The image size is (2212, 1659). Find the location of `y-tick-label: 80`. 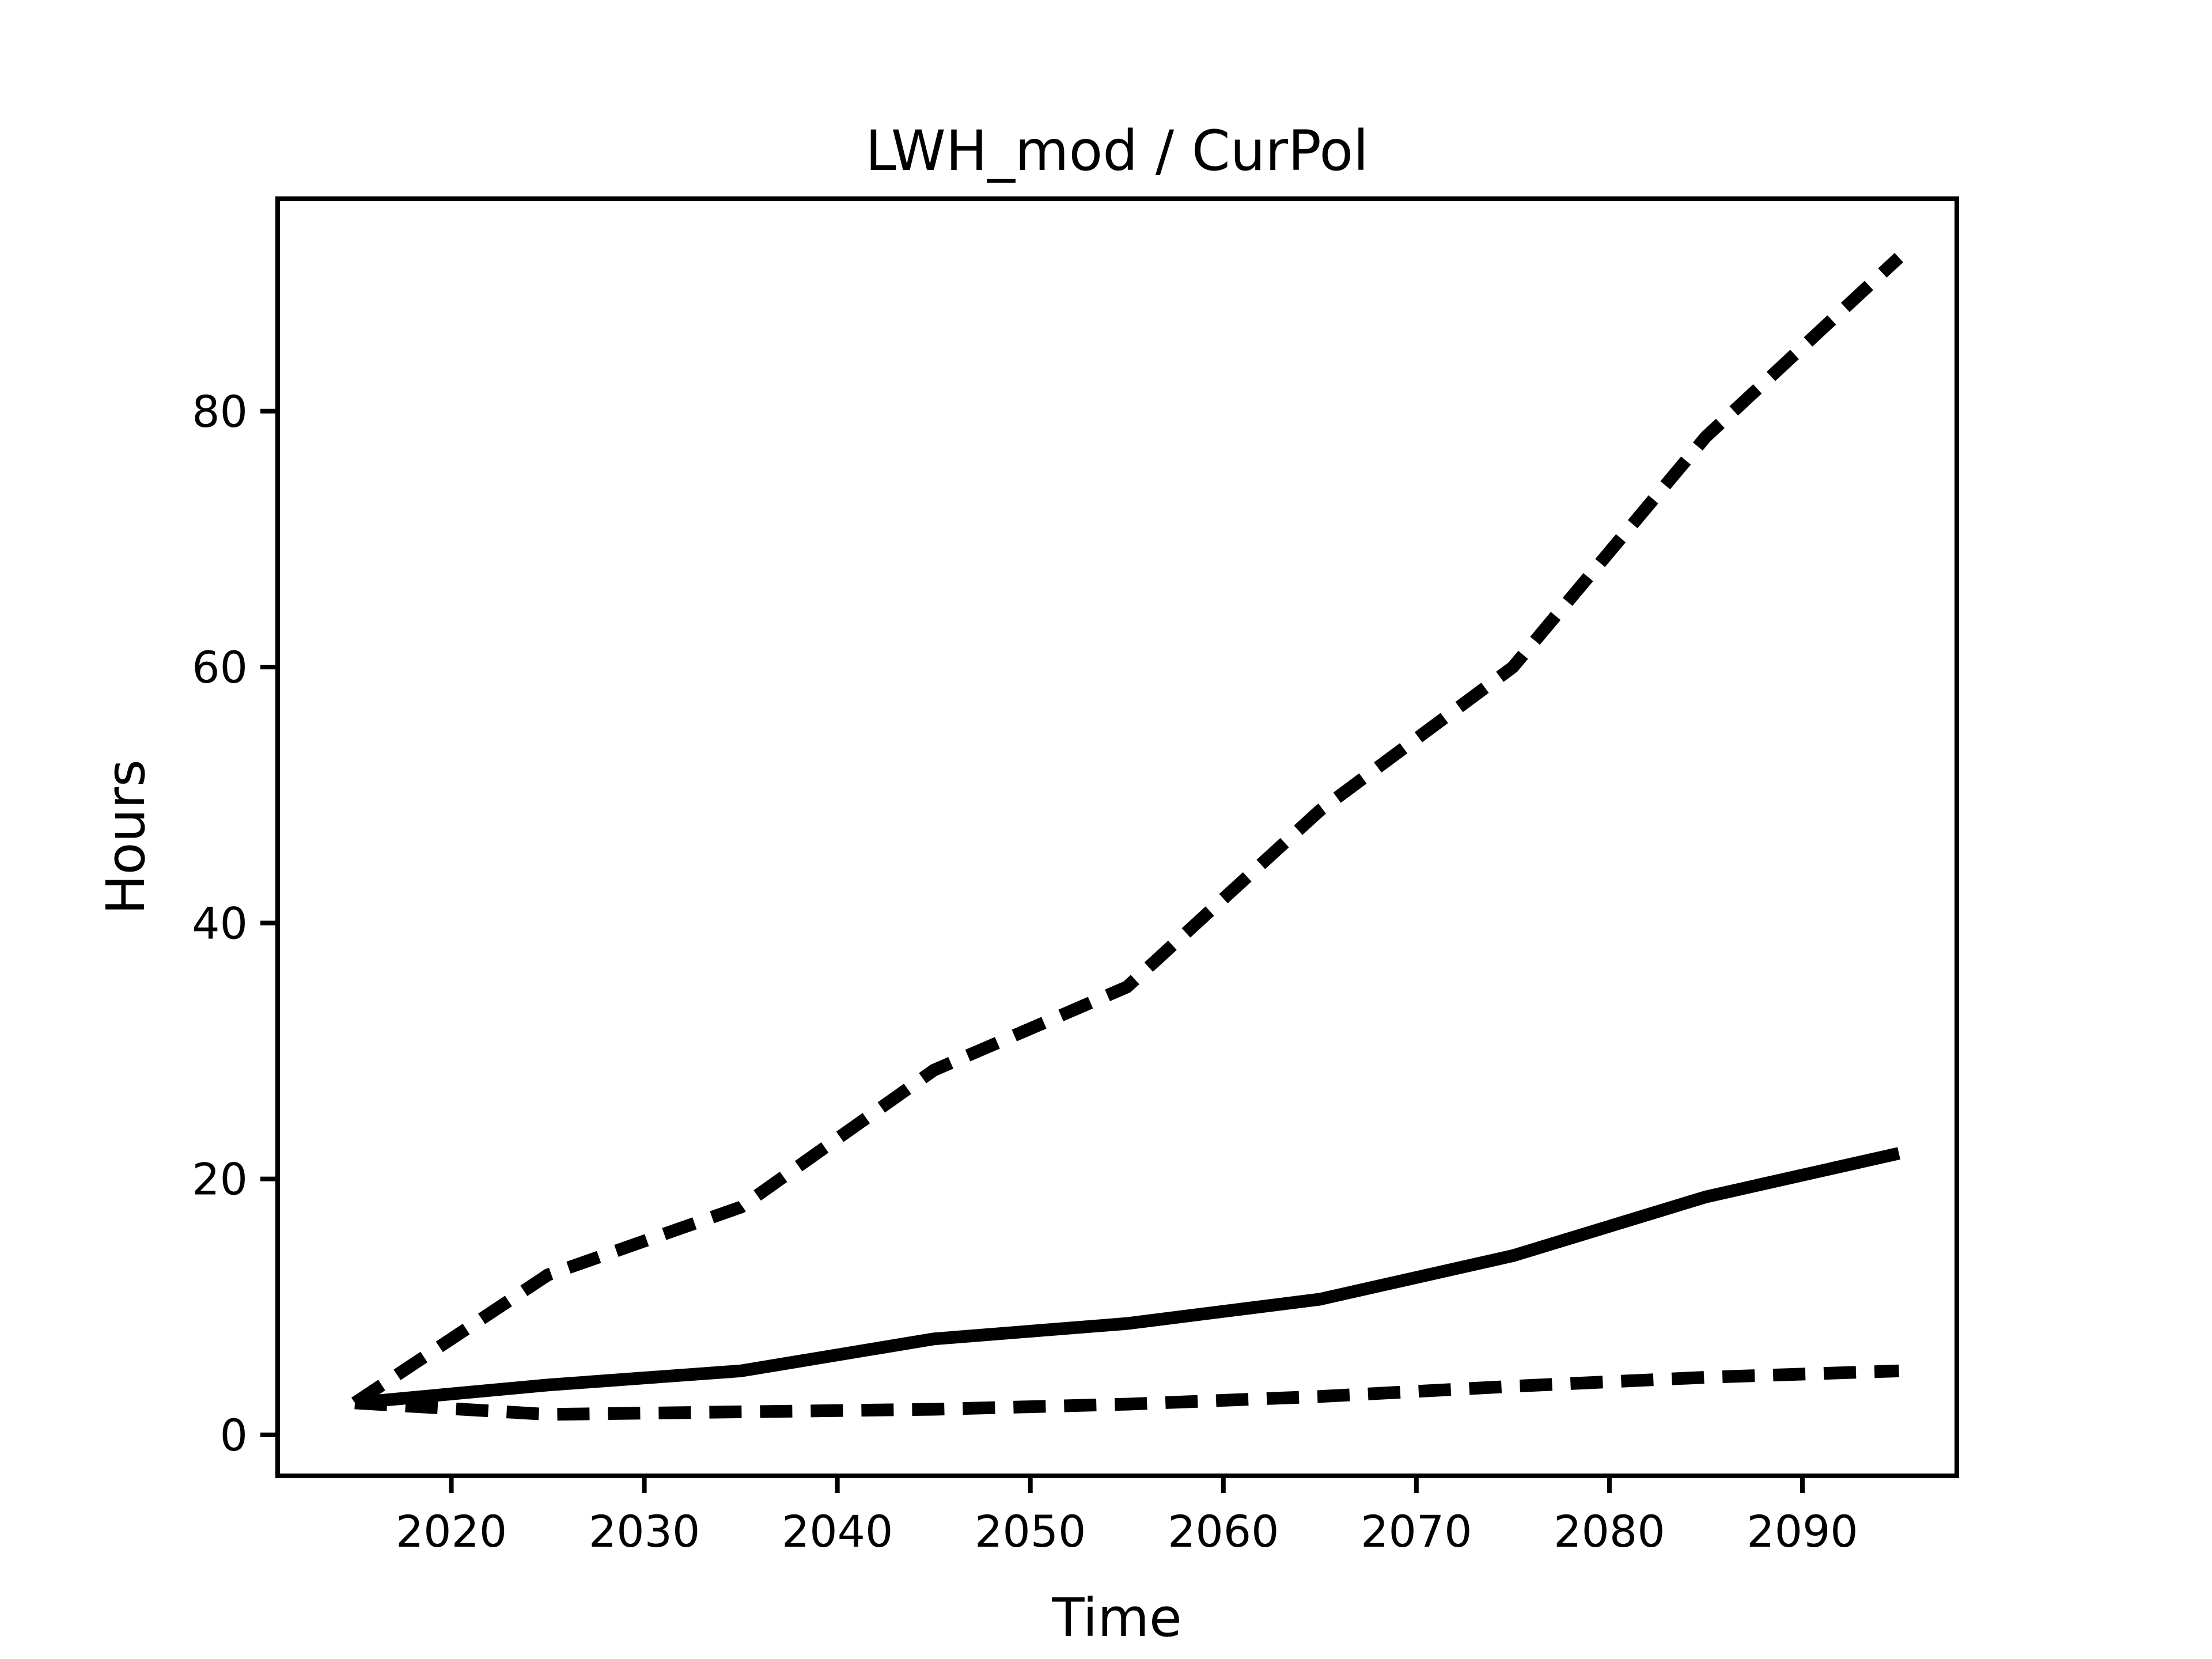

y-tick-label: 80 is located at coordinates (220, 411).